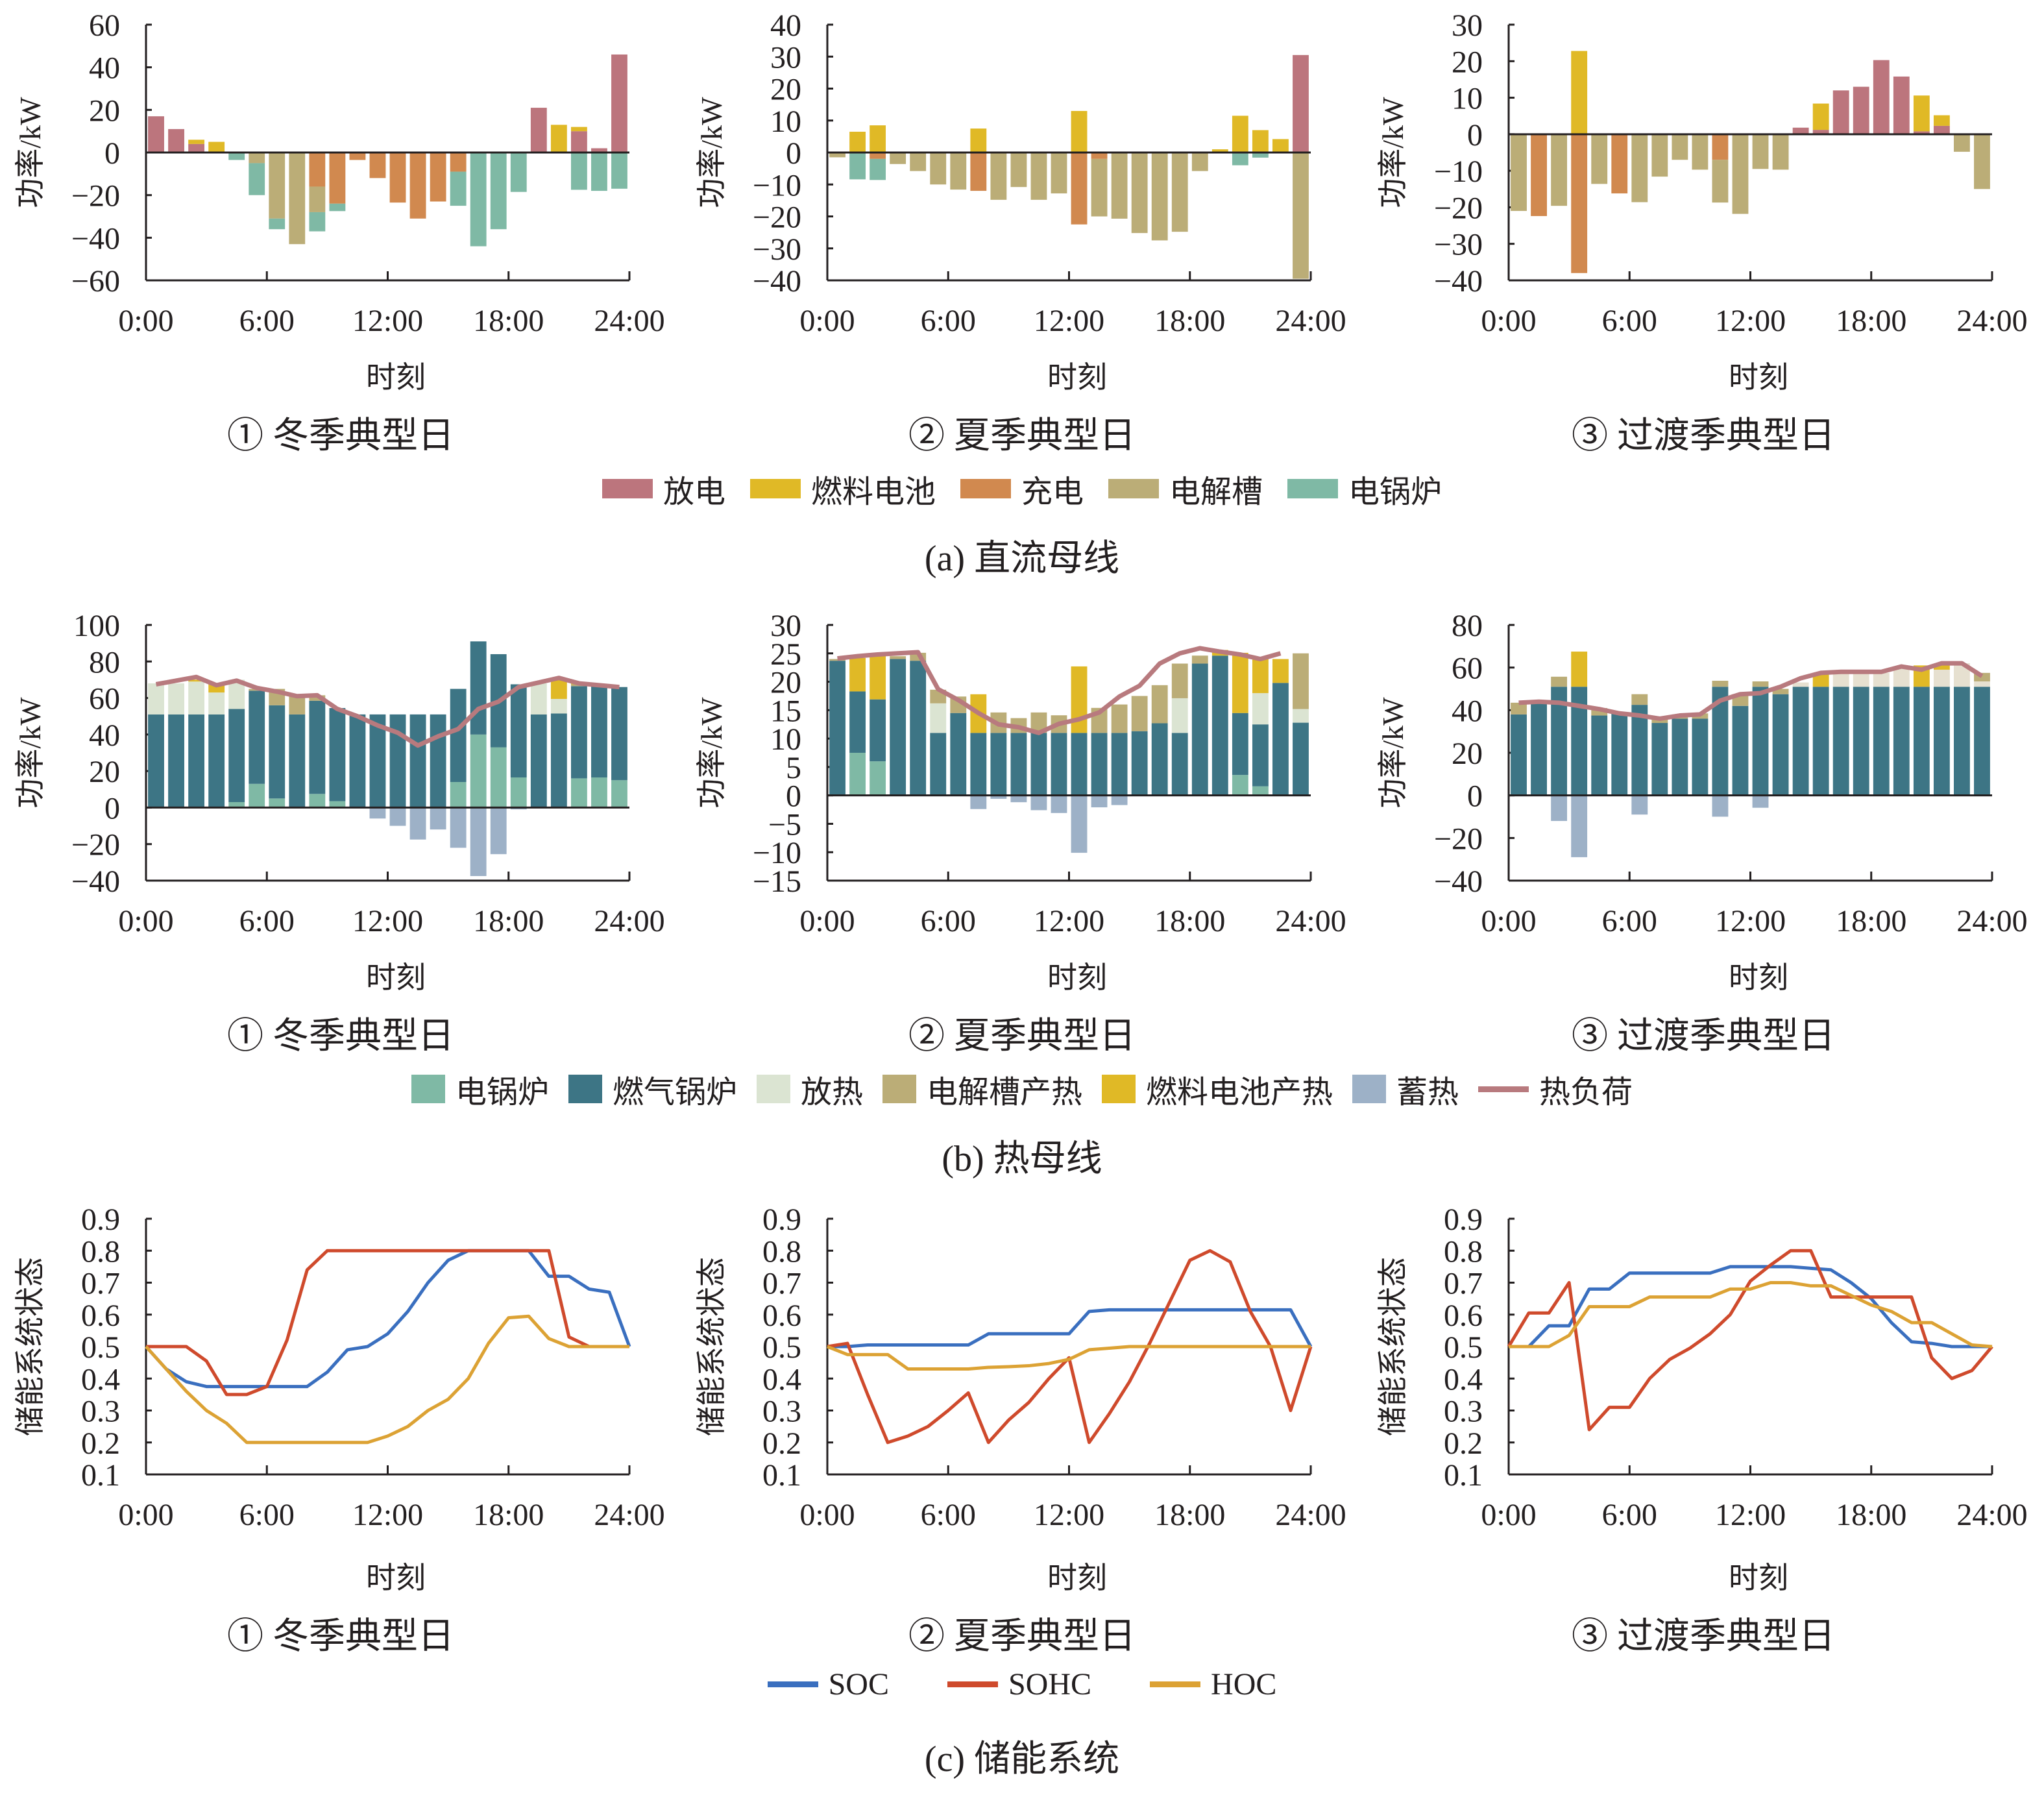 This screenshot has width=2044, height=1795. I want to click on section-caption: (b) 热母线, so click(1022, 1159).